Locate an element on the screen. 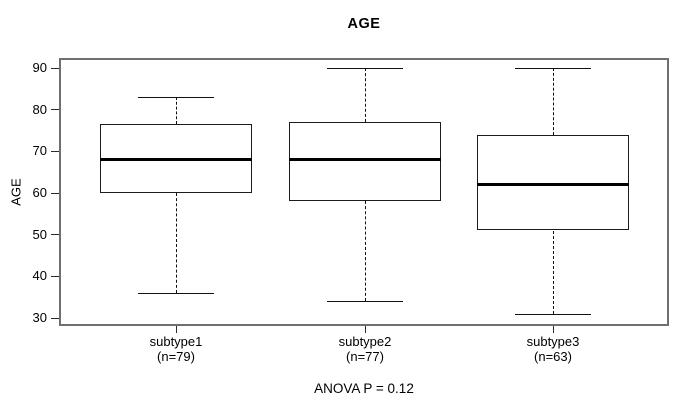  y-tick-label: 60 is located at coordinates (39, 192).